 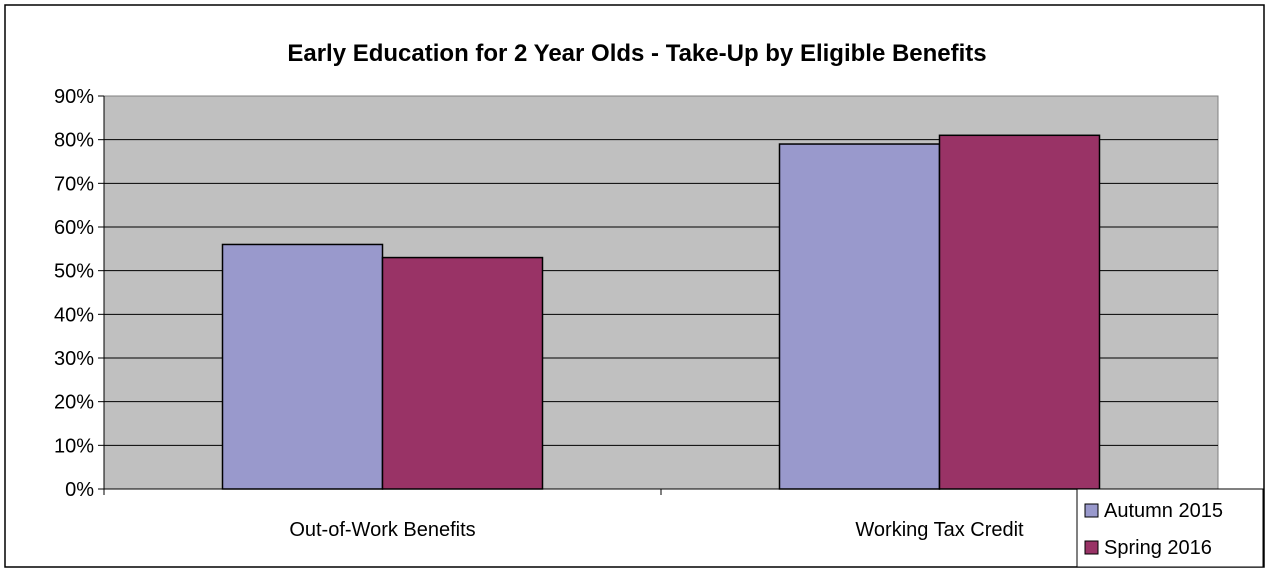 What do you see at coordinates (74, 272) in the screenshot?
I see `y-tick-label: 50%` at bounding box center [74, 272].